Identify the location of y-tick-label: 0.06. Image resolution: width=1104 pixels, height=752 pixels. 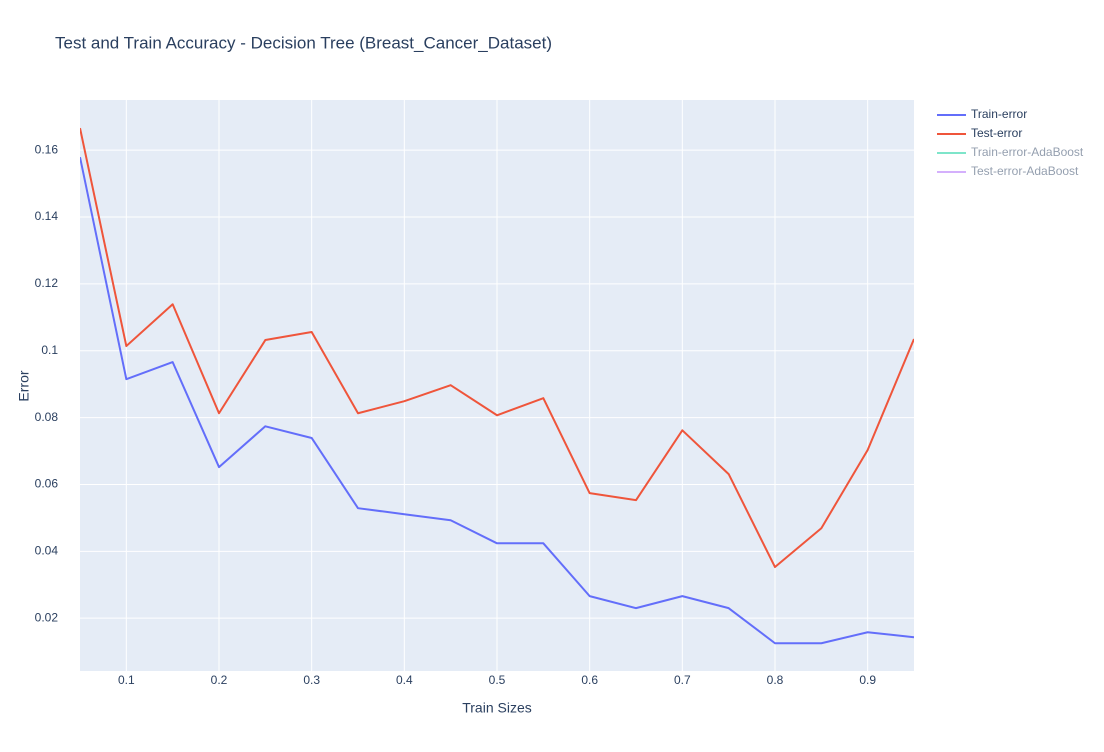
(47, 484).